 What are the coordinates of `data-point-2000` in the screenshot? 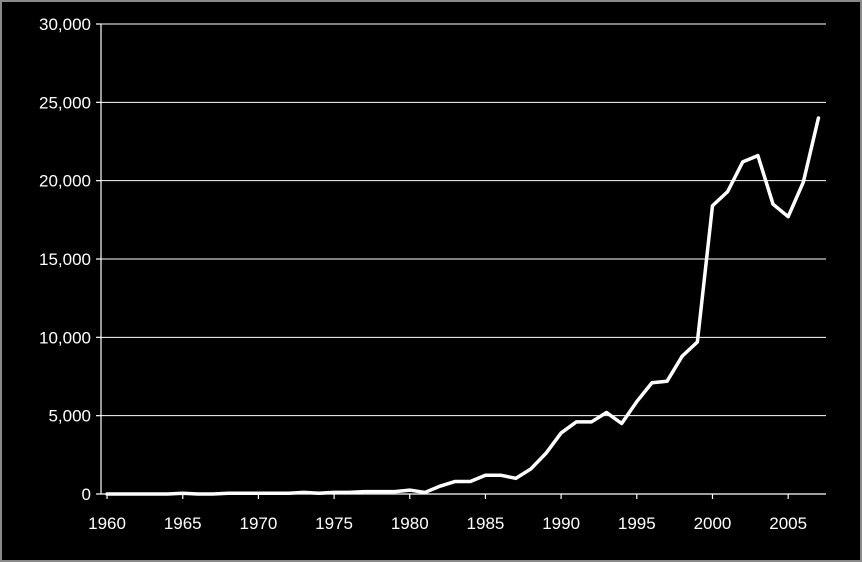 It's located at (712, 205).